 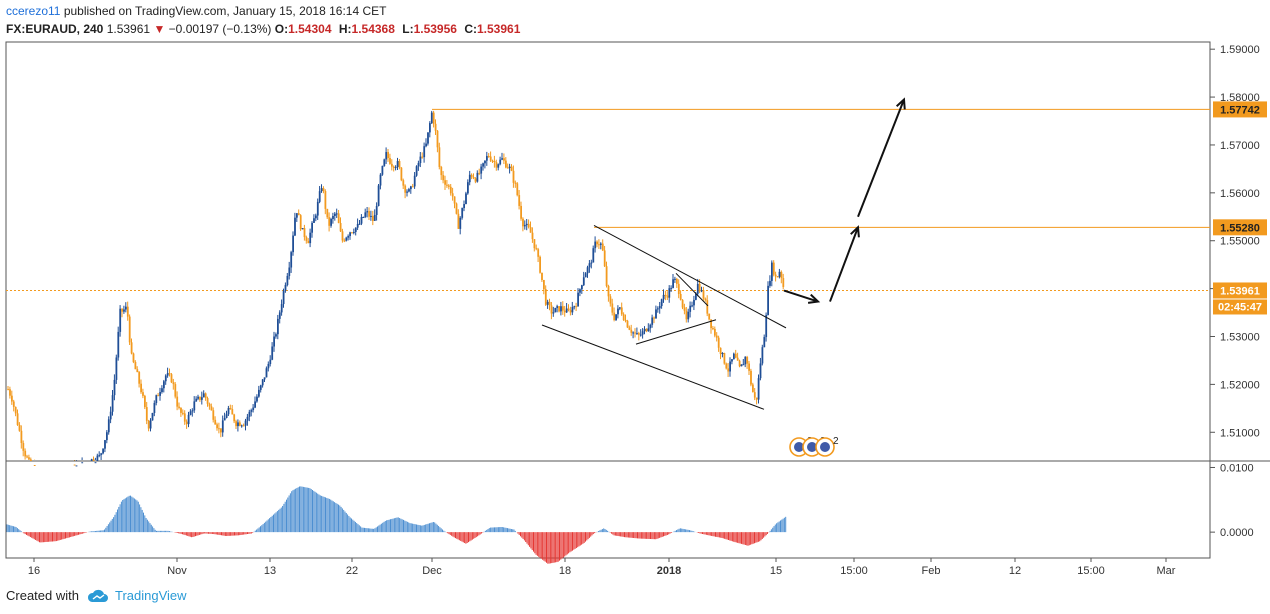 I want to click on channel-upper-line, so click(x=690, y=276).